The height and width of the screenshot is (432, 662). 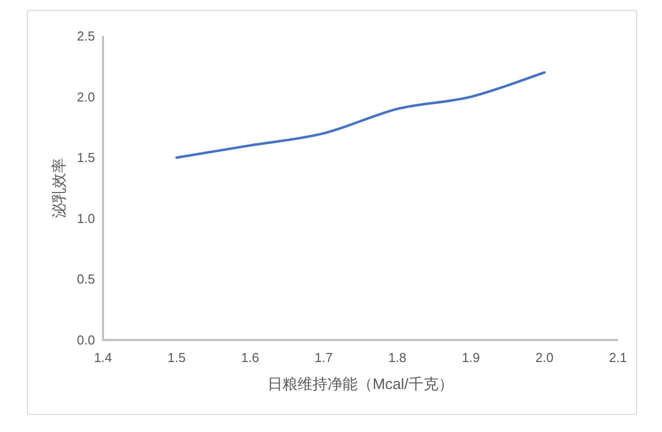 I want to click on x-tick-label: 1.6, so click(x=250, y=357).